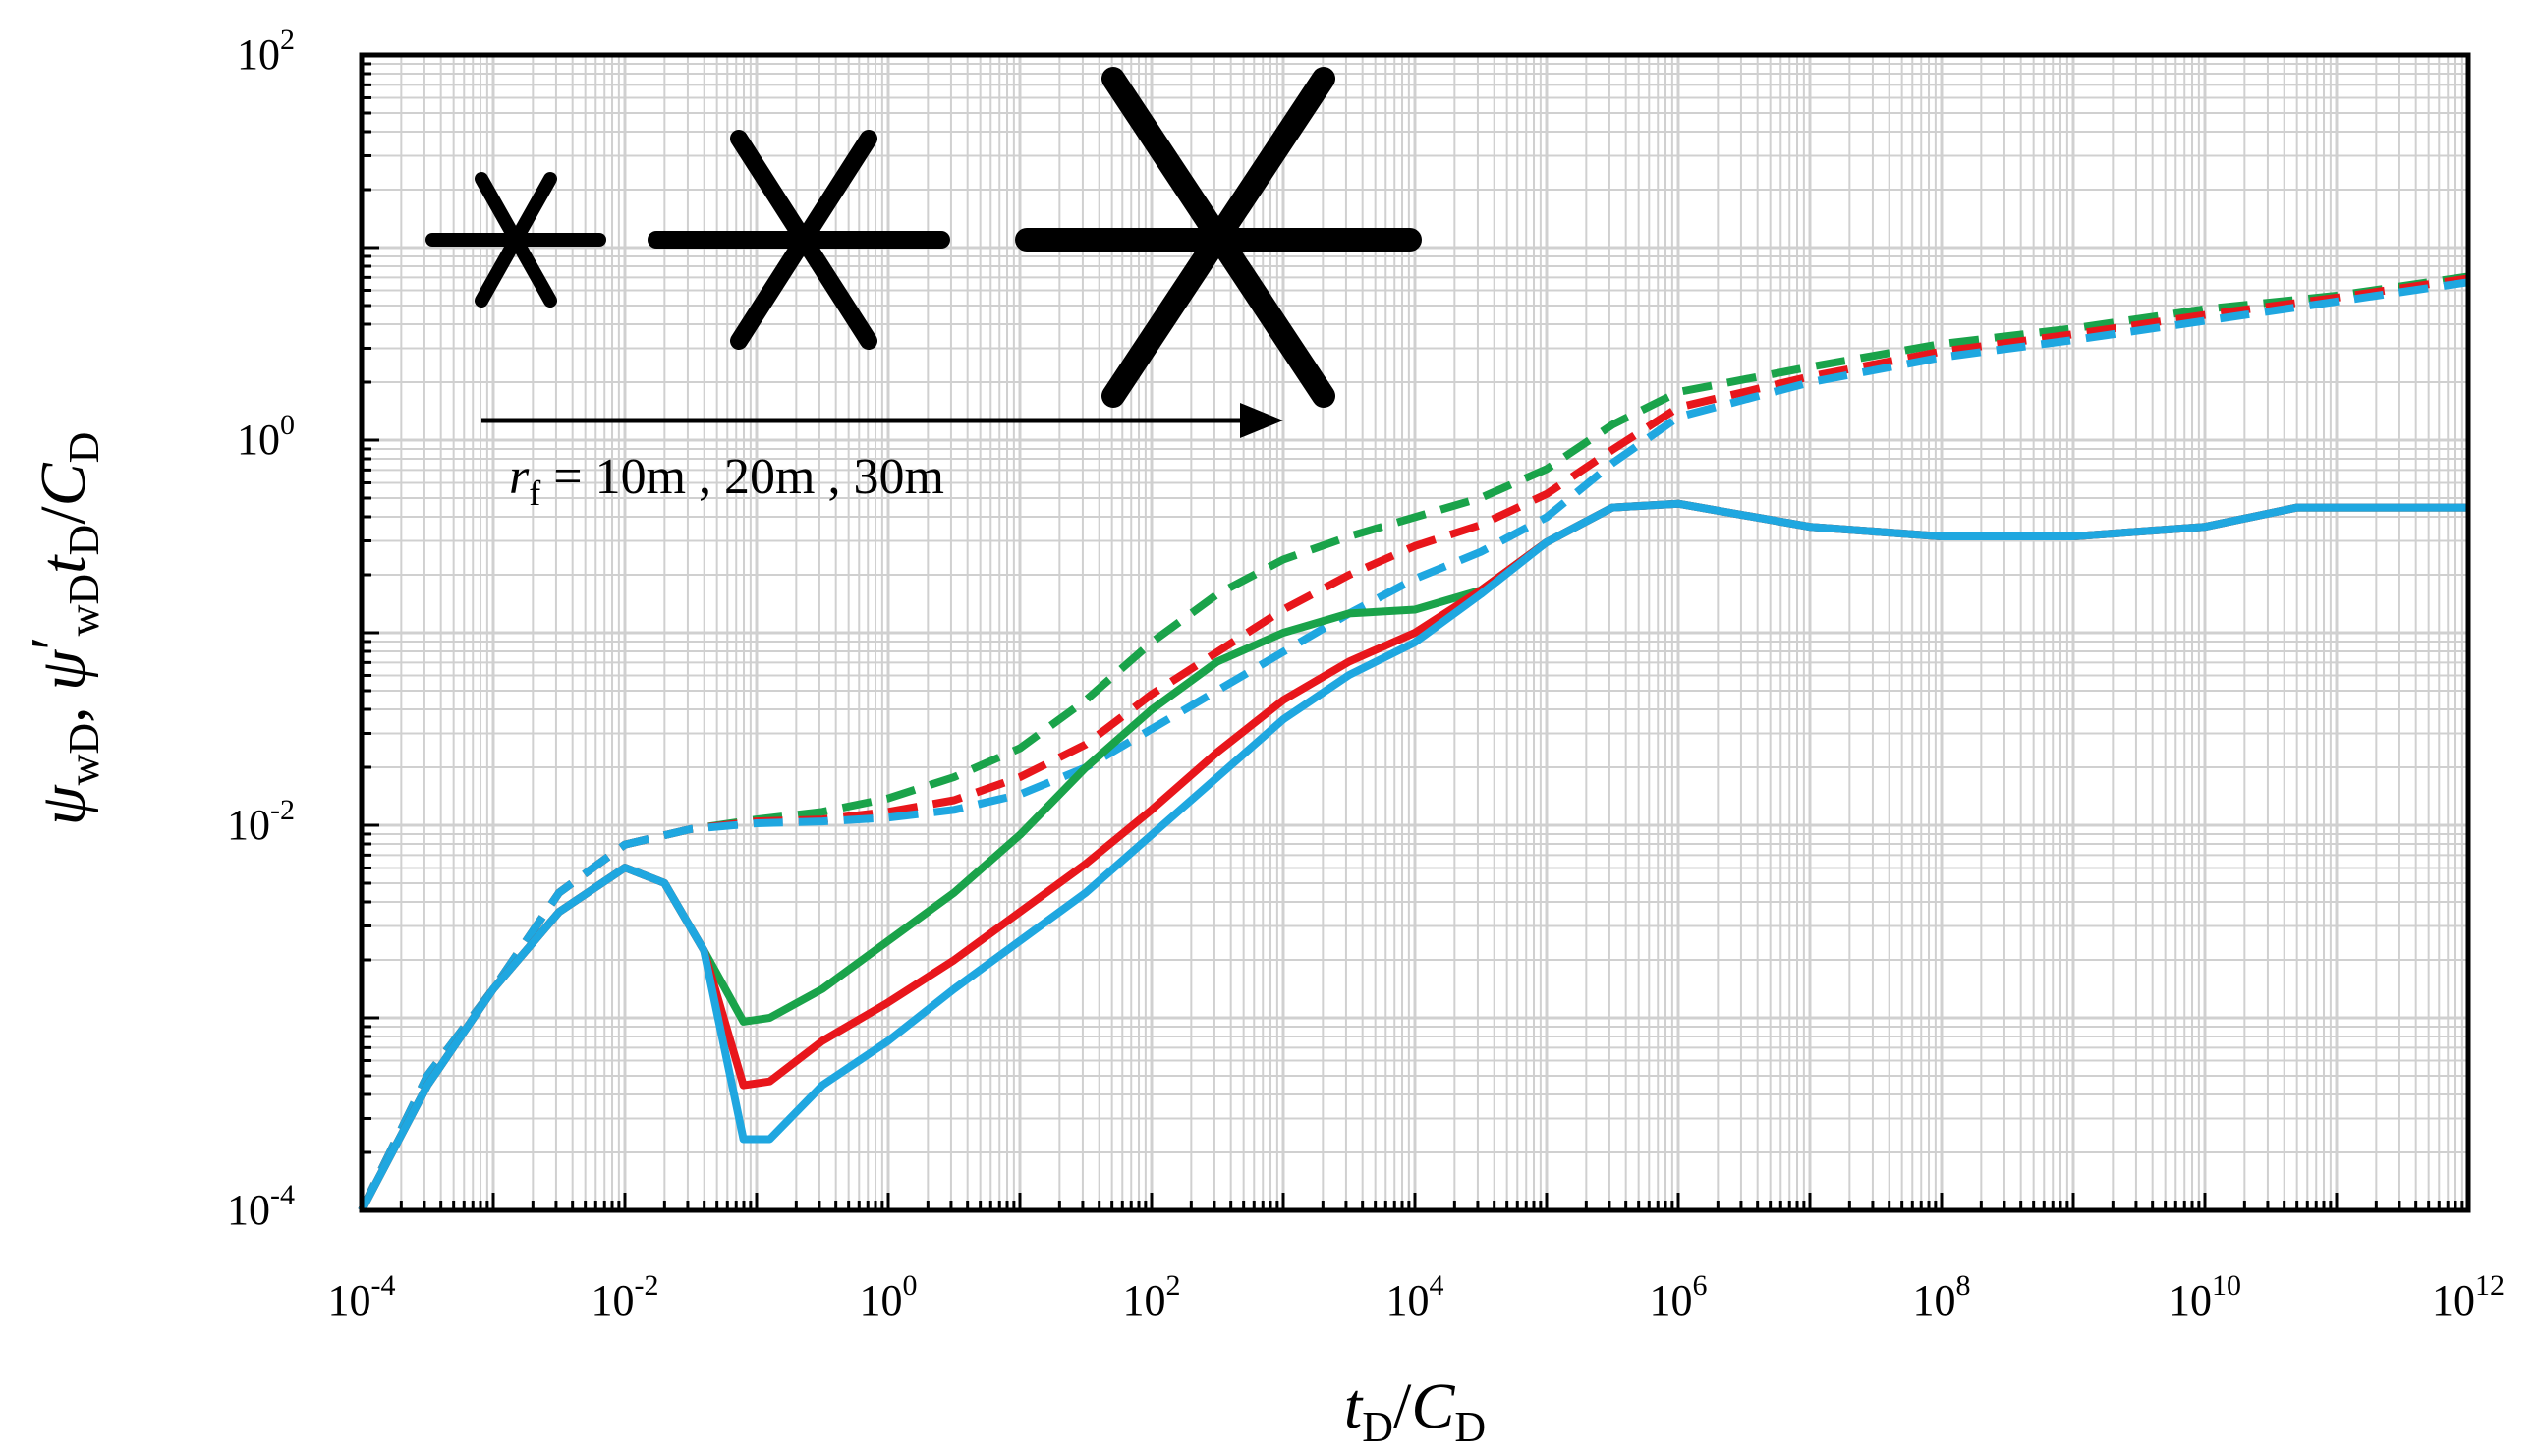  Describe the element at coordinates (1942, 1296) in the screenshot. I see `x-tick-label: 10⁸` at that location.